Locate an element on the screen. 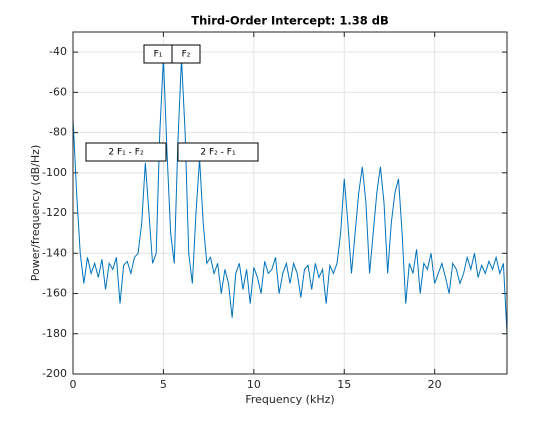  annotation: 2 F₁ - F₂ is located at coordinates (126, 153).